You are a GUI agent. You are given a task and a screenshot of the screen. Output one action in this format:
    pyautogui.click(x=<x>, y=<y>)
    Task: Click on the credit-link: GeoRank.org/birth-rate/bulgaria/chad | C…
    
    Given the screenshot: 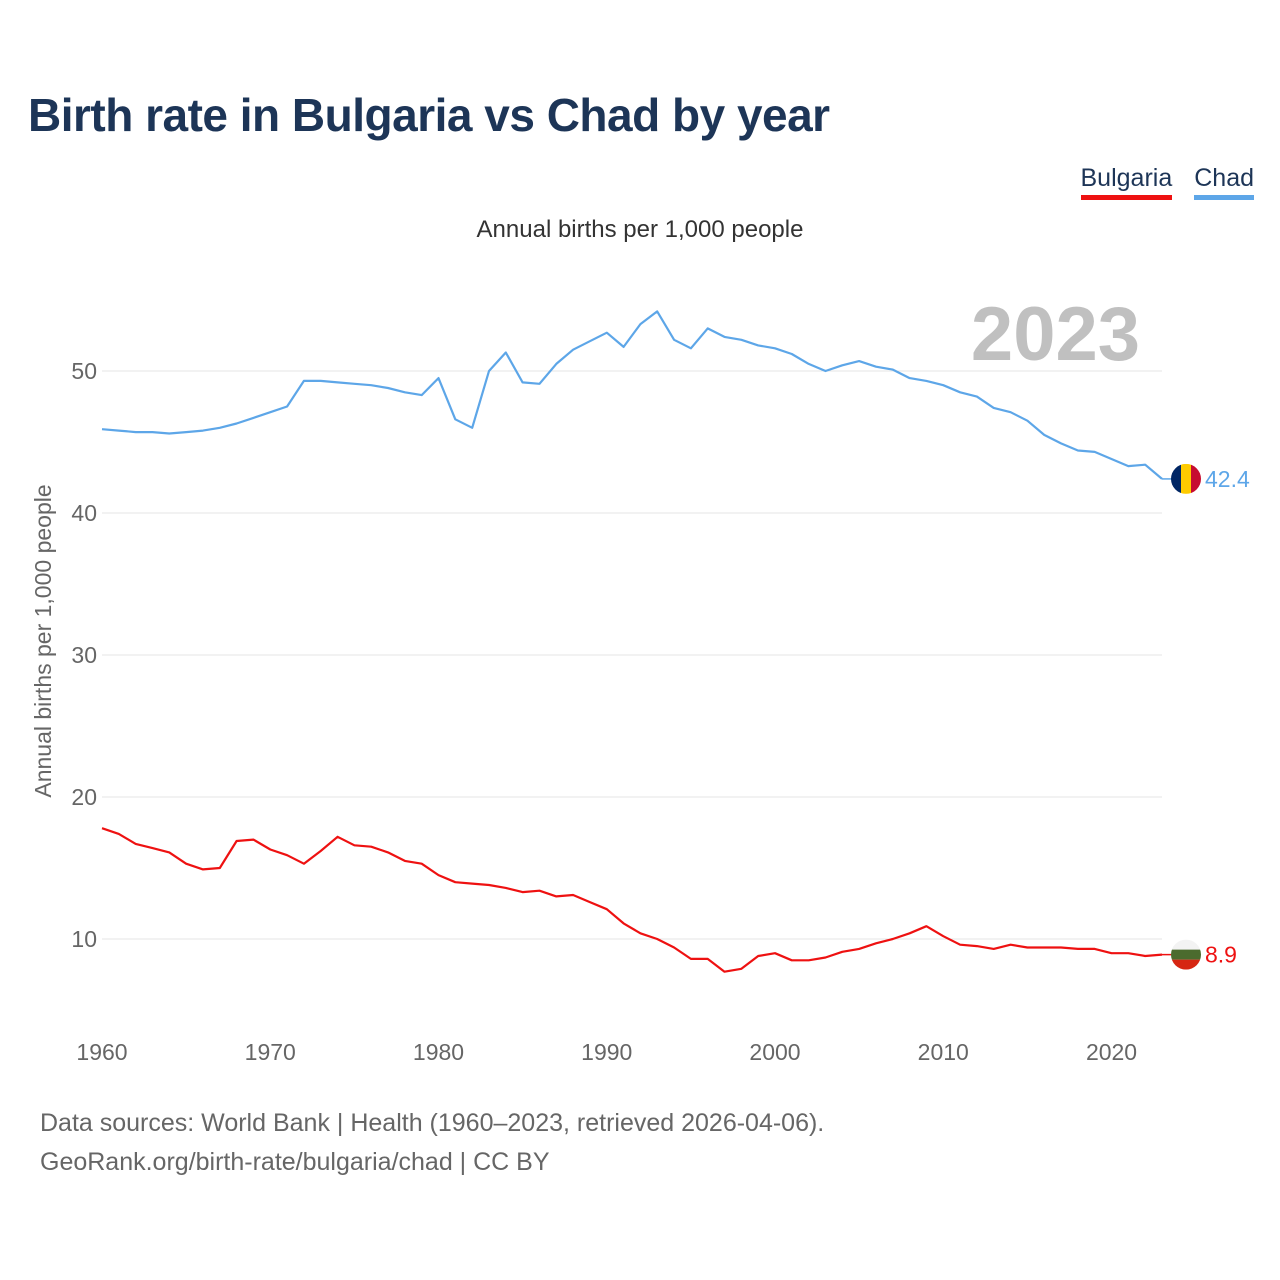 What is the action you would take?
    pyautogui.click(x=295, y=1162)
    